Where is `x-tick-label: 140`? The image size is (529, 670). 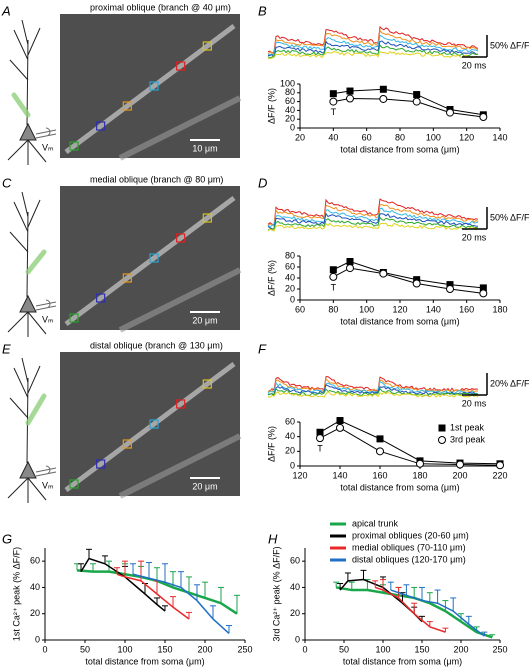 x-tick-label: 140 is located at coordinates (433, 309).